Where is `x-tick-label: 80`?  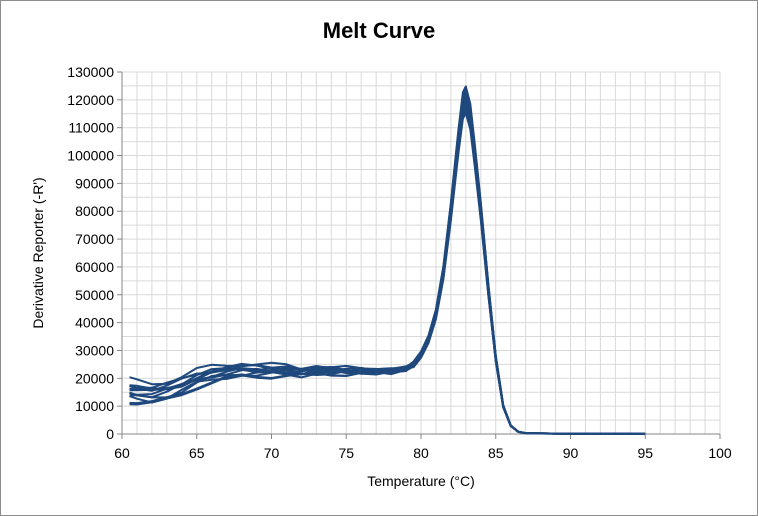
x-tick-label: 80 is located at coordinates (421, 453).